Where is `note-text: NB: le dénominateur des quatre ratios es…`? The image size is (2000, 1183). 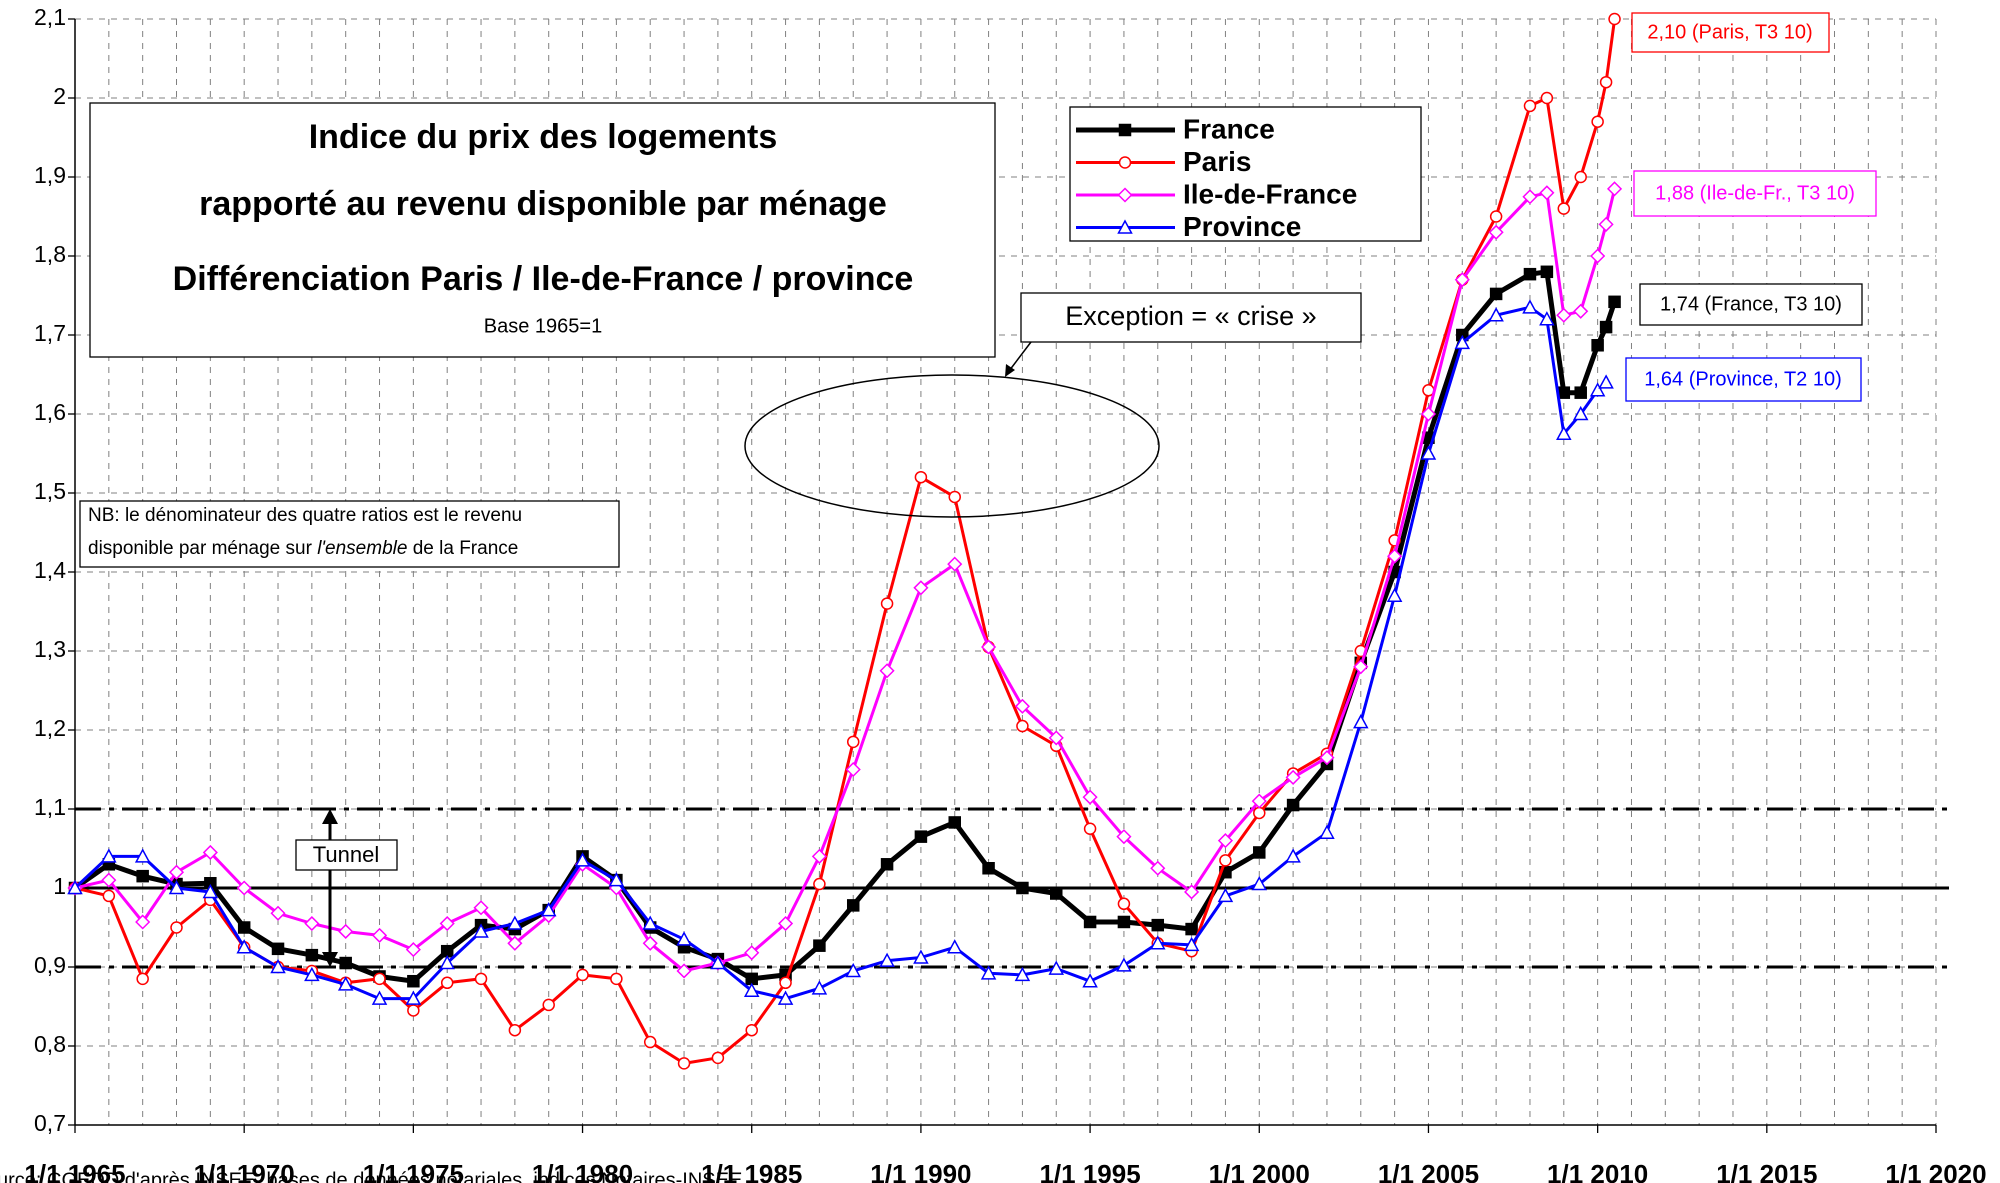
note-text: NB: le dénominateur des quatre ratios es… is located at coordinates (305, 515).